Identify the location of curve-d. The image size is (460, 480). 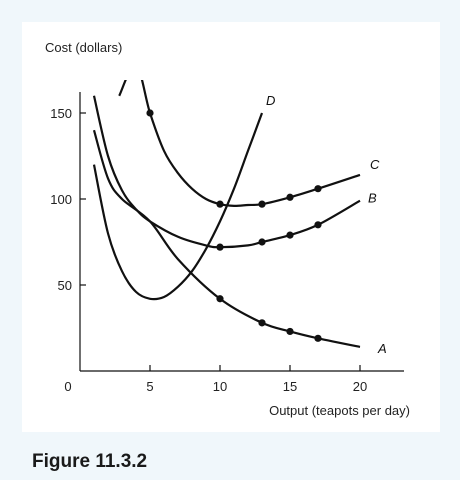
(178, 206).